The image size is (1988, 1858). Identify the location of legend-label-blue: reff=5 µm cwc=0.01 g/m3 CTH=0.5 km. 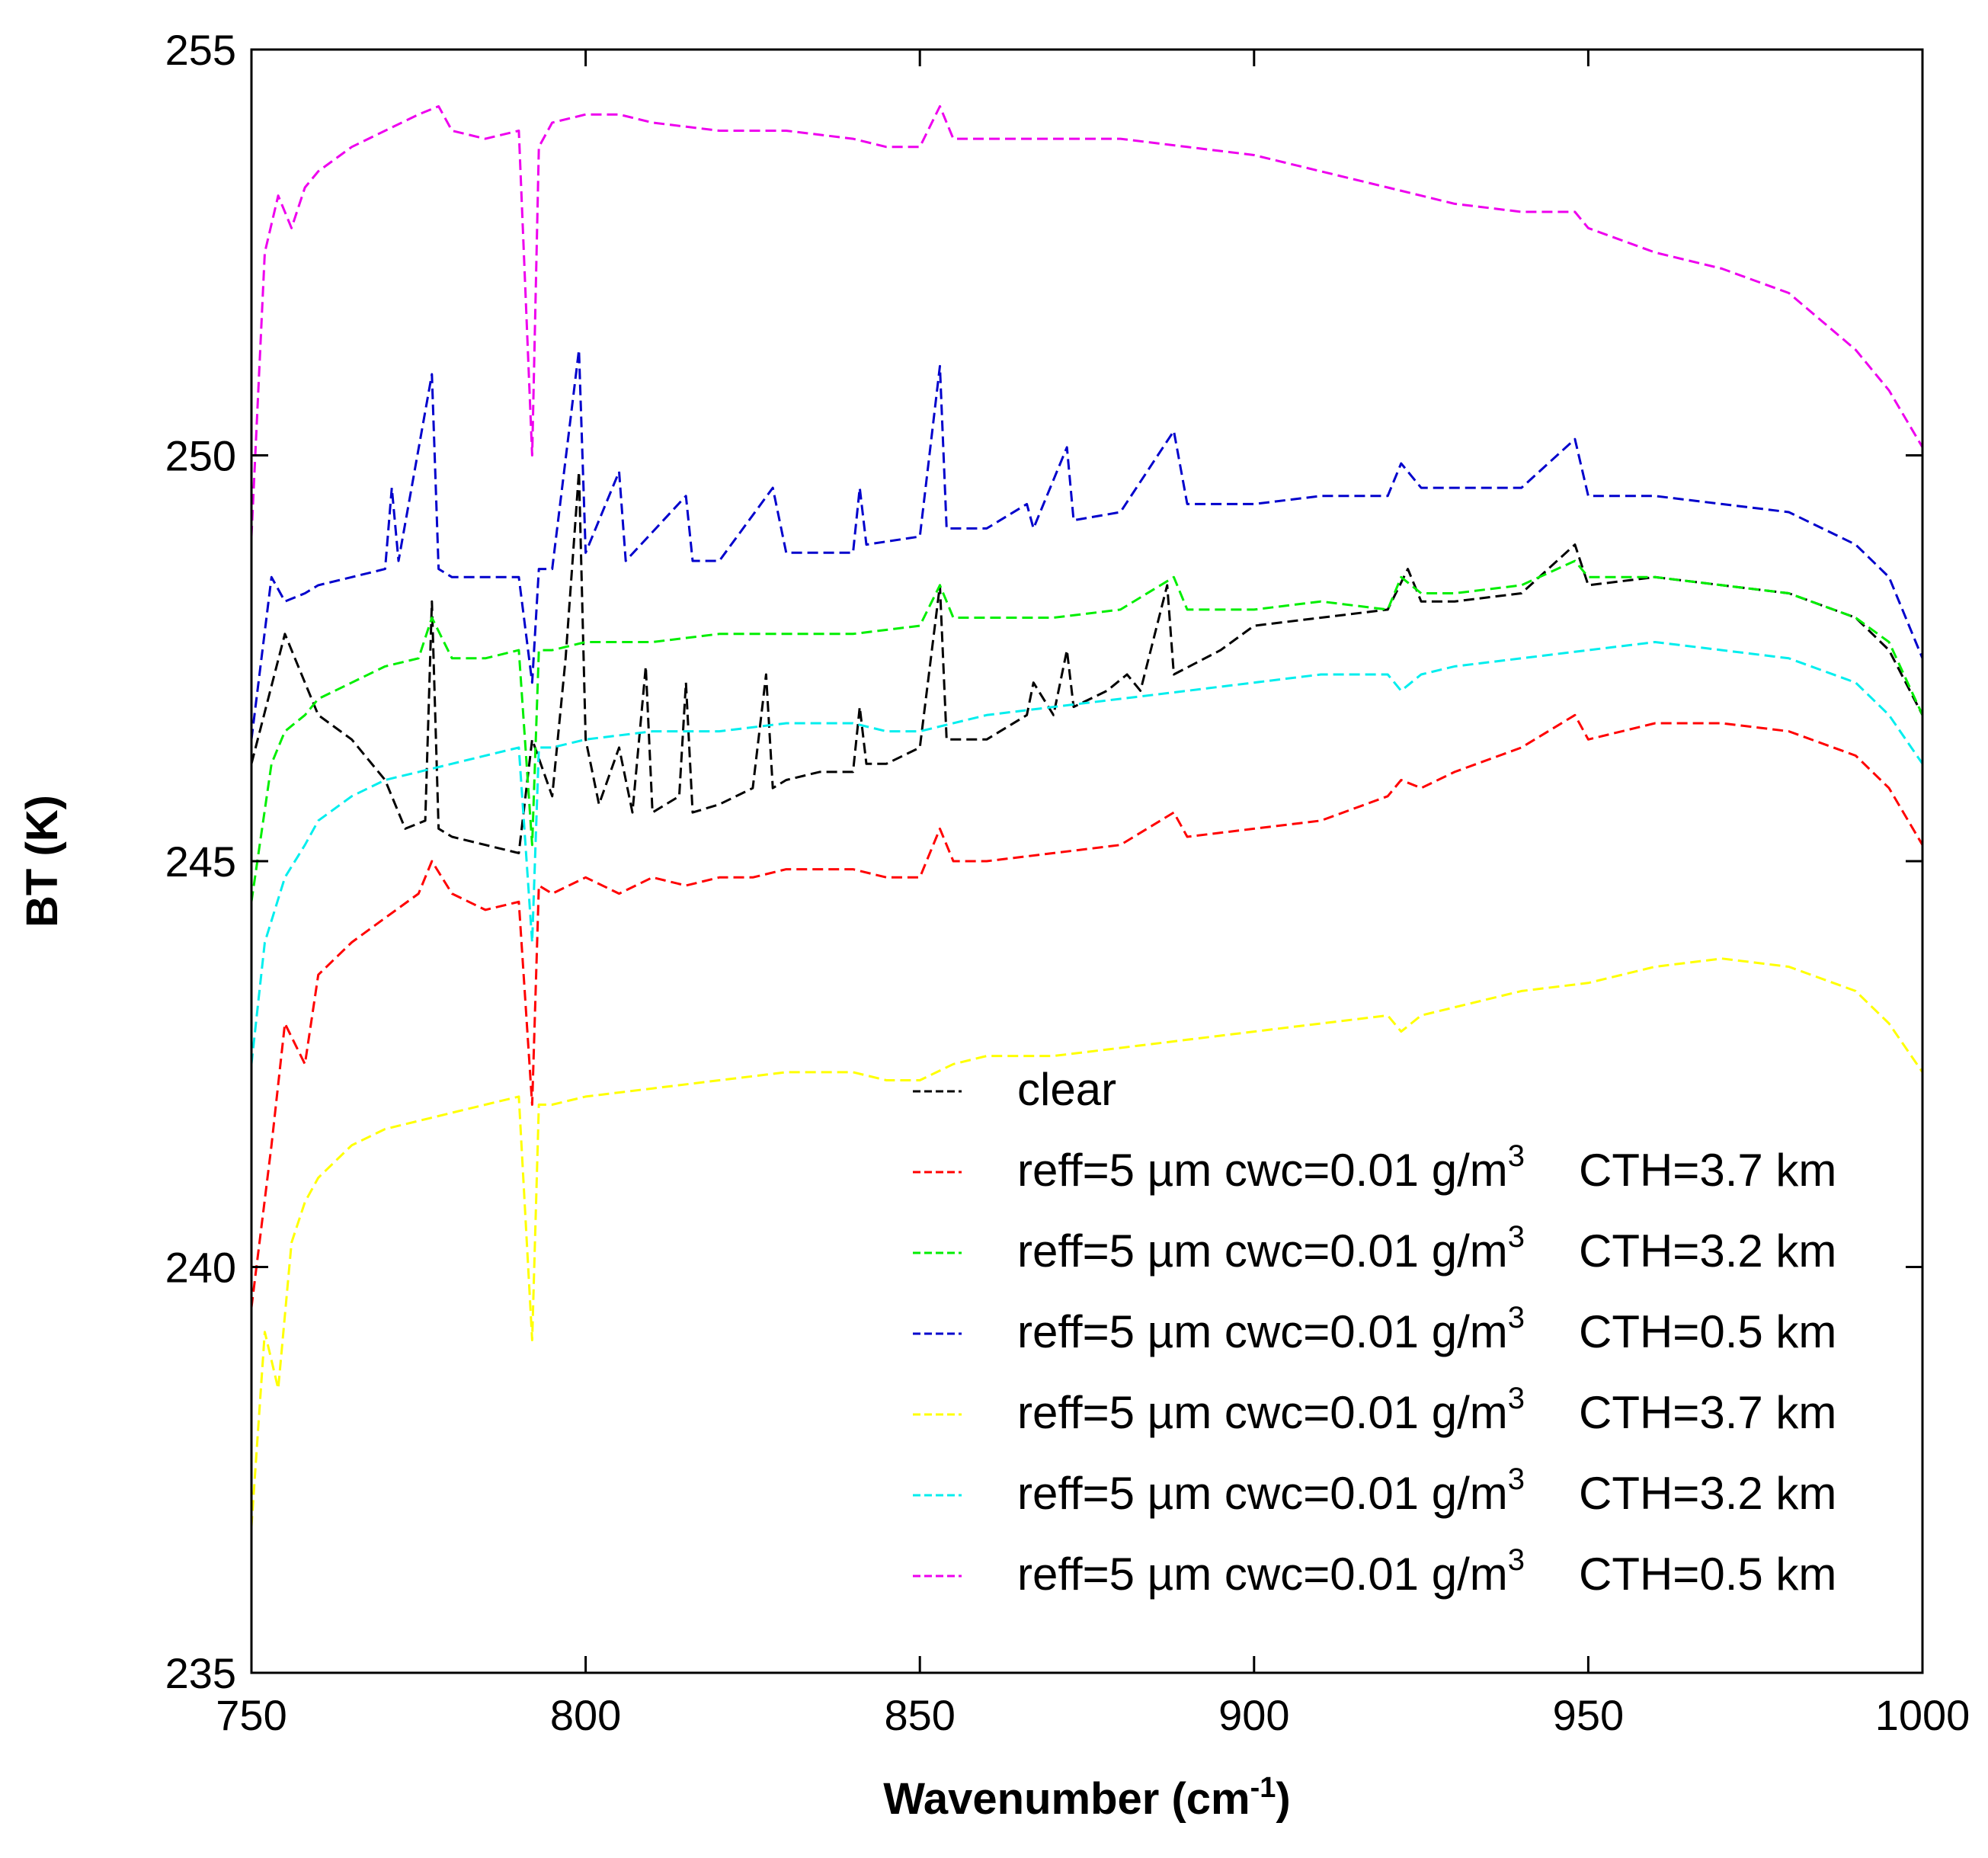
(1427, 1329).